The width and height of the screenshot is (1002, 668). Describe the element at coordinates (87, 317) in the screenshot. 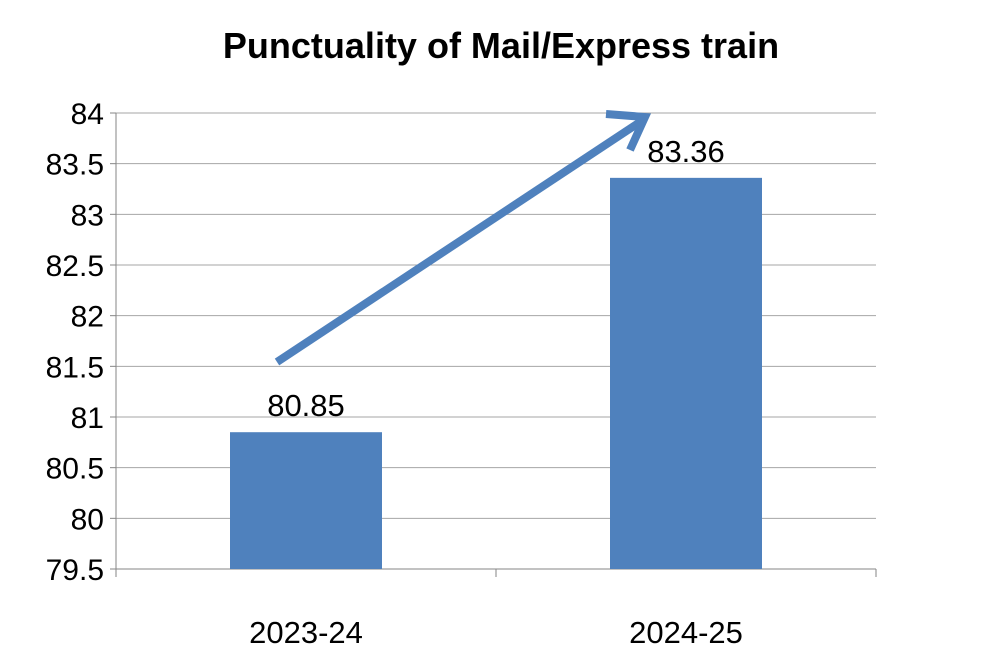

I see `y-tick-label: 82` at that location.